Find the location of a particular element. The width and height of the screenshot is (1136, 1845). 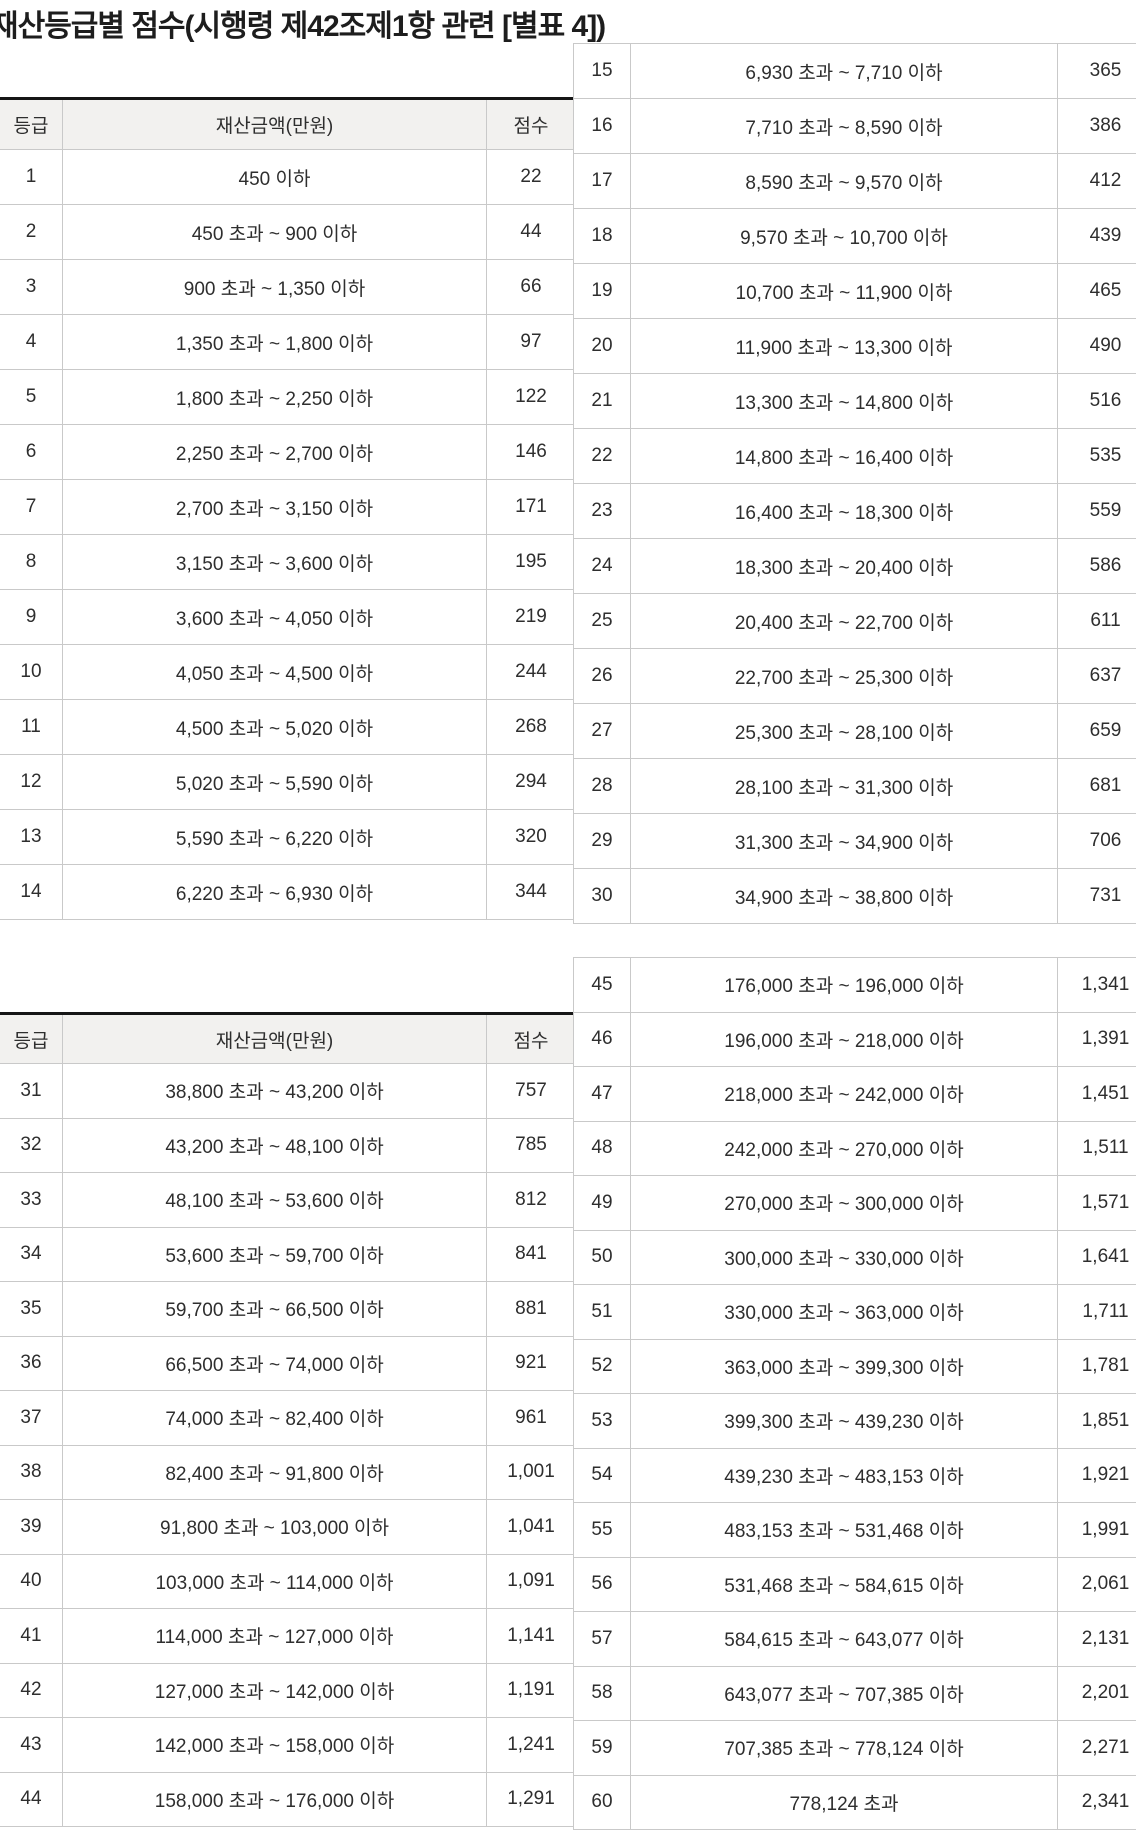

table-row: 32 43,200 초과 ~ 48,100 이하 785 is located at coordinates (287, 1145).